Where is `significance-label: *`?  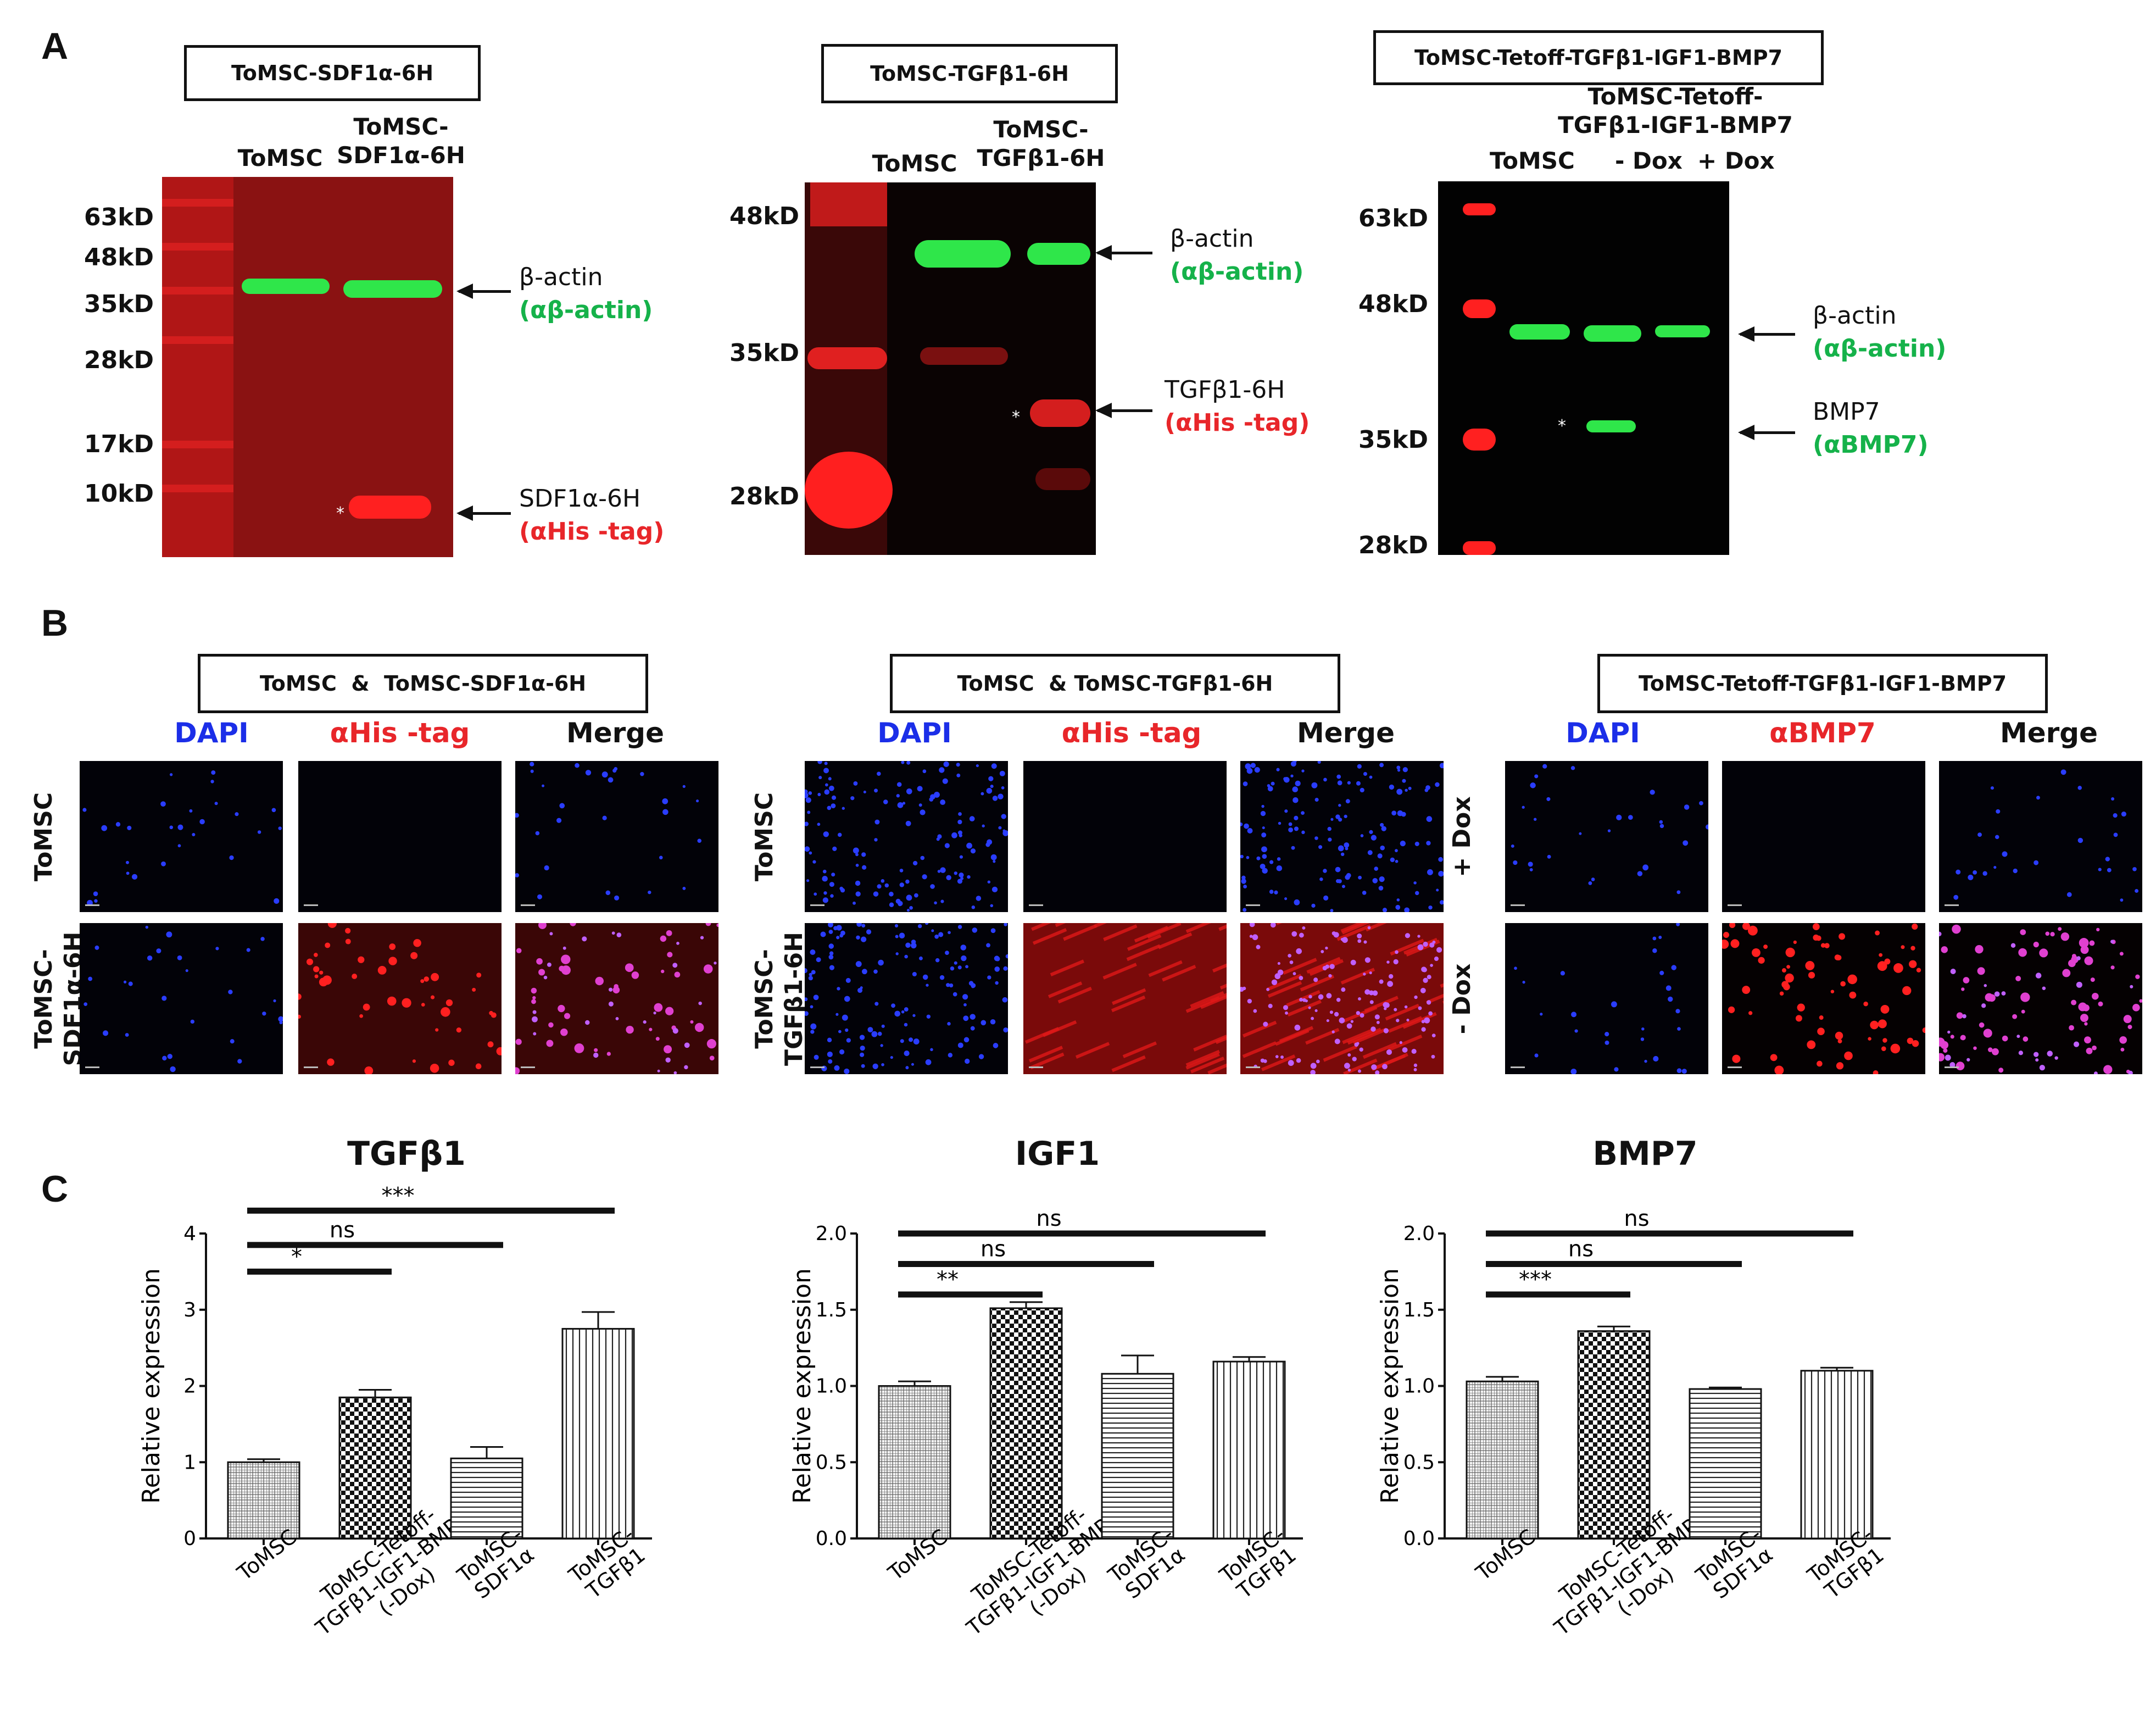
significance-label: * is located at coordinates (296, 1256).